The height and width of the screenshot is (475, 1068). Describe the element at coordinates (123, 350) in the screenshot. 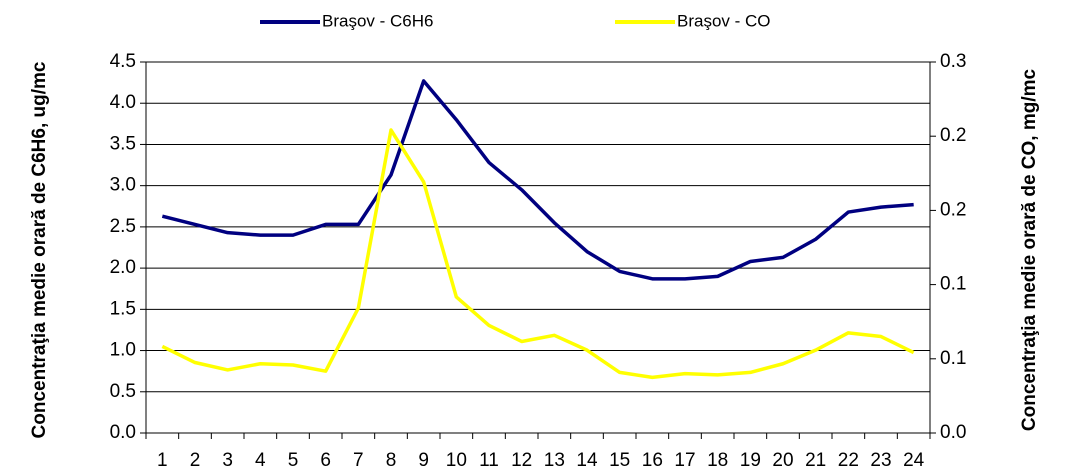

I see `y-tick-label: 1.0` at that location.